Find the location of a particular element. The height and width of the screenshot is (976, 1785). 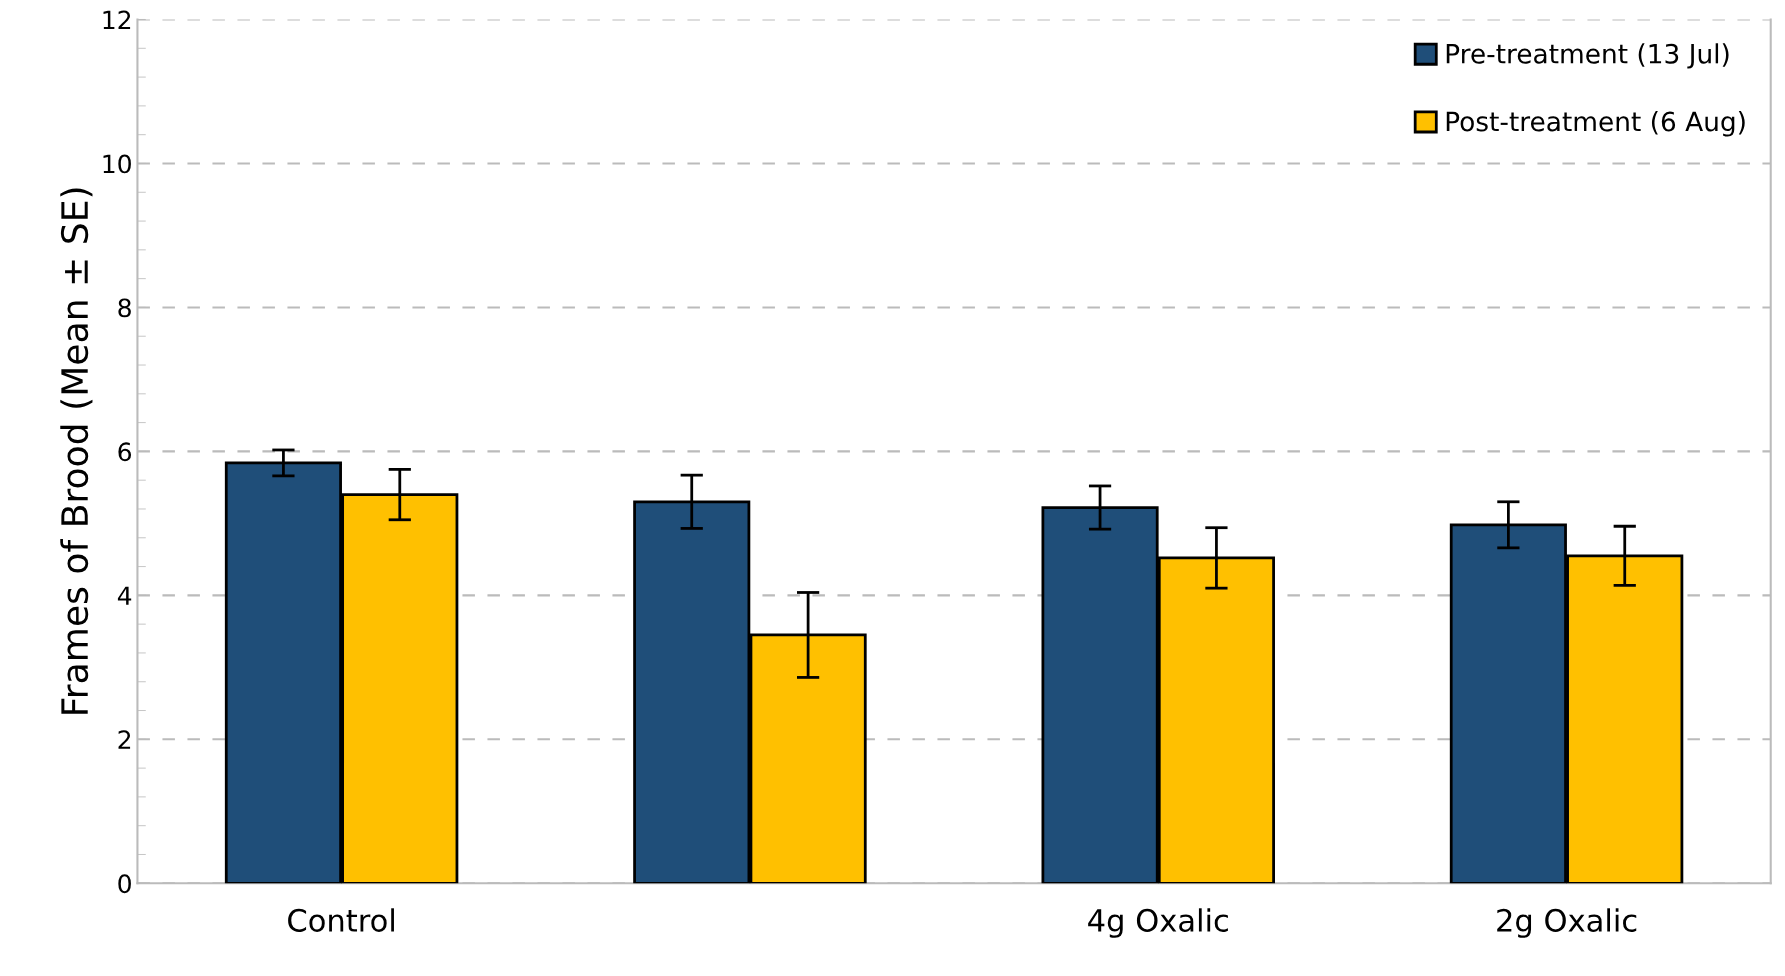

y-axis-title: Frames of Brood (Mean ± SE) is located at coordinates (76, 451).